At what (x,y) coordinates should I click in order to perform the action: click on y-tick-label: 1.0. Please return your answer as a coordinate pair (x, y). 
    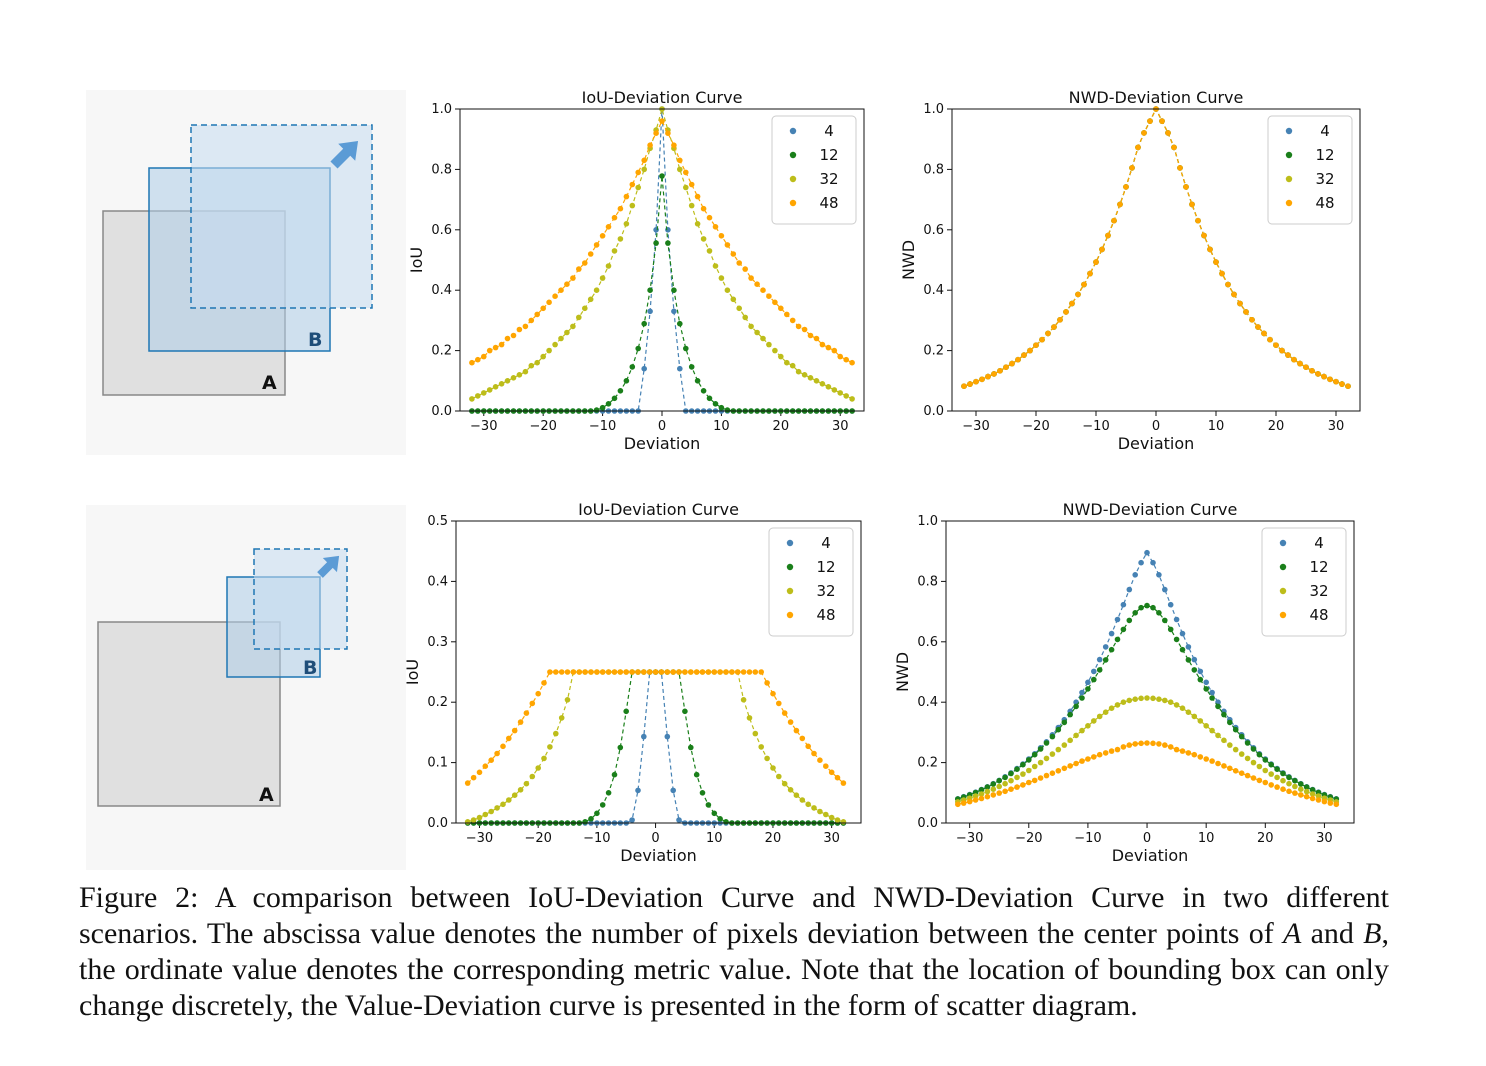
    Looking at the image, I should click on (927, 521).